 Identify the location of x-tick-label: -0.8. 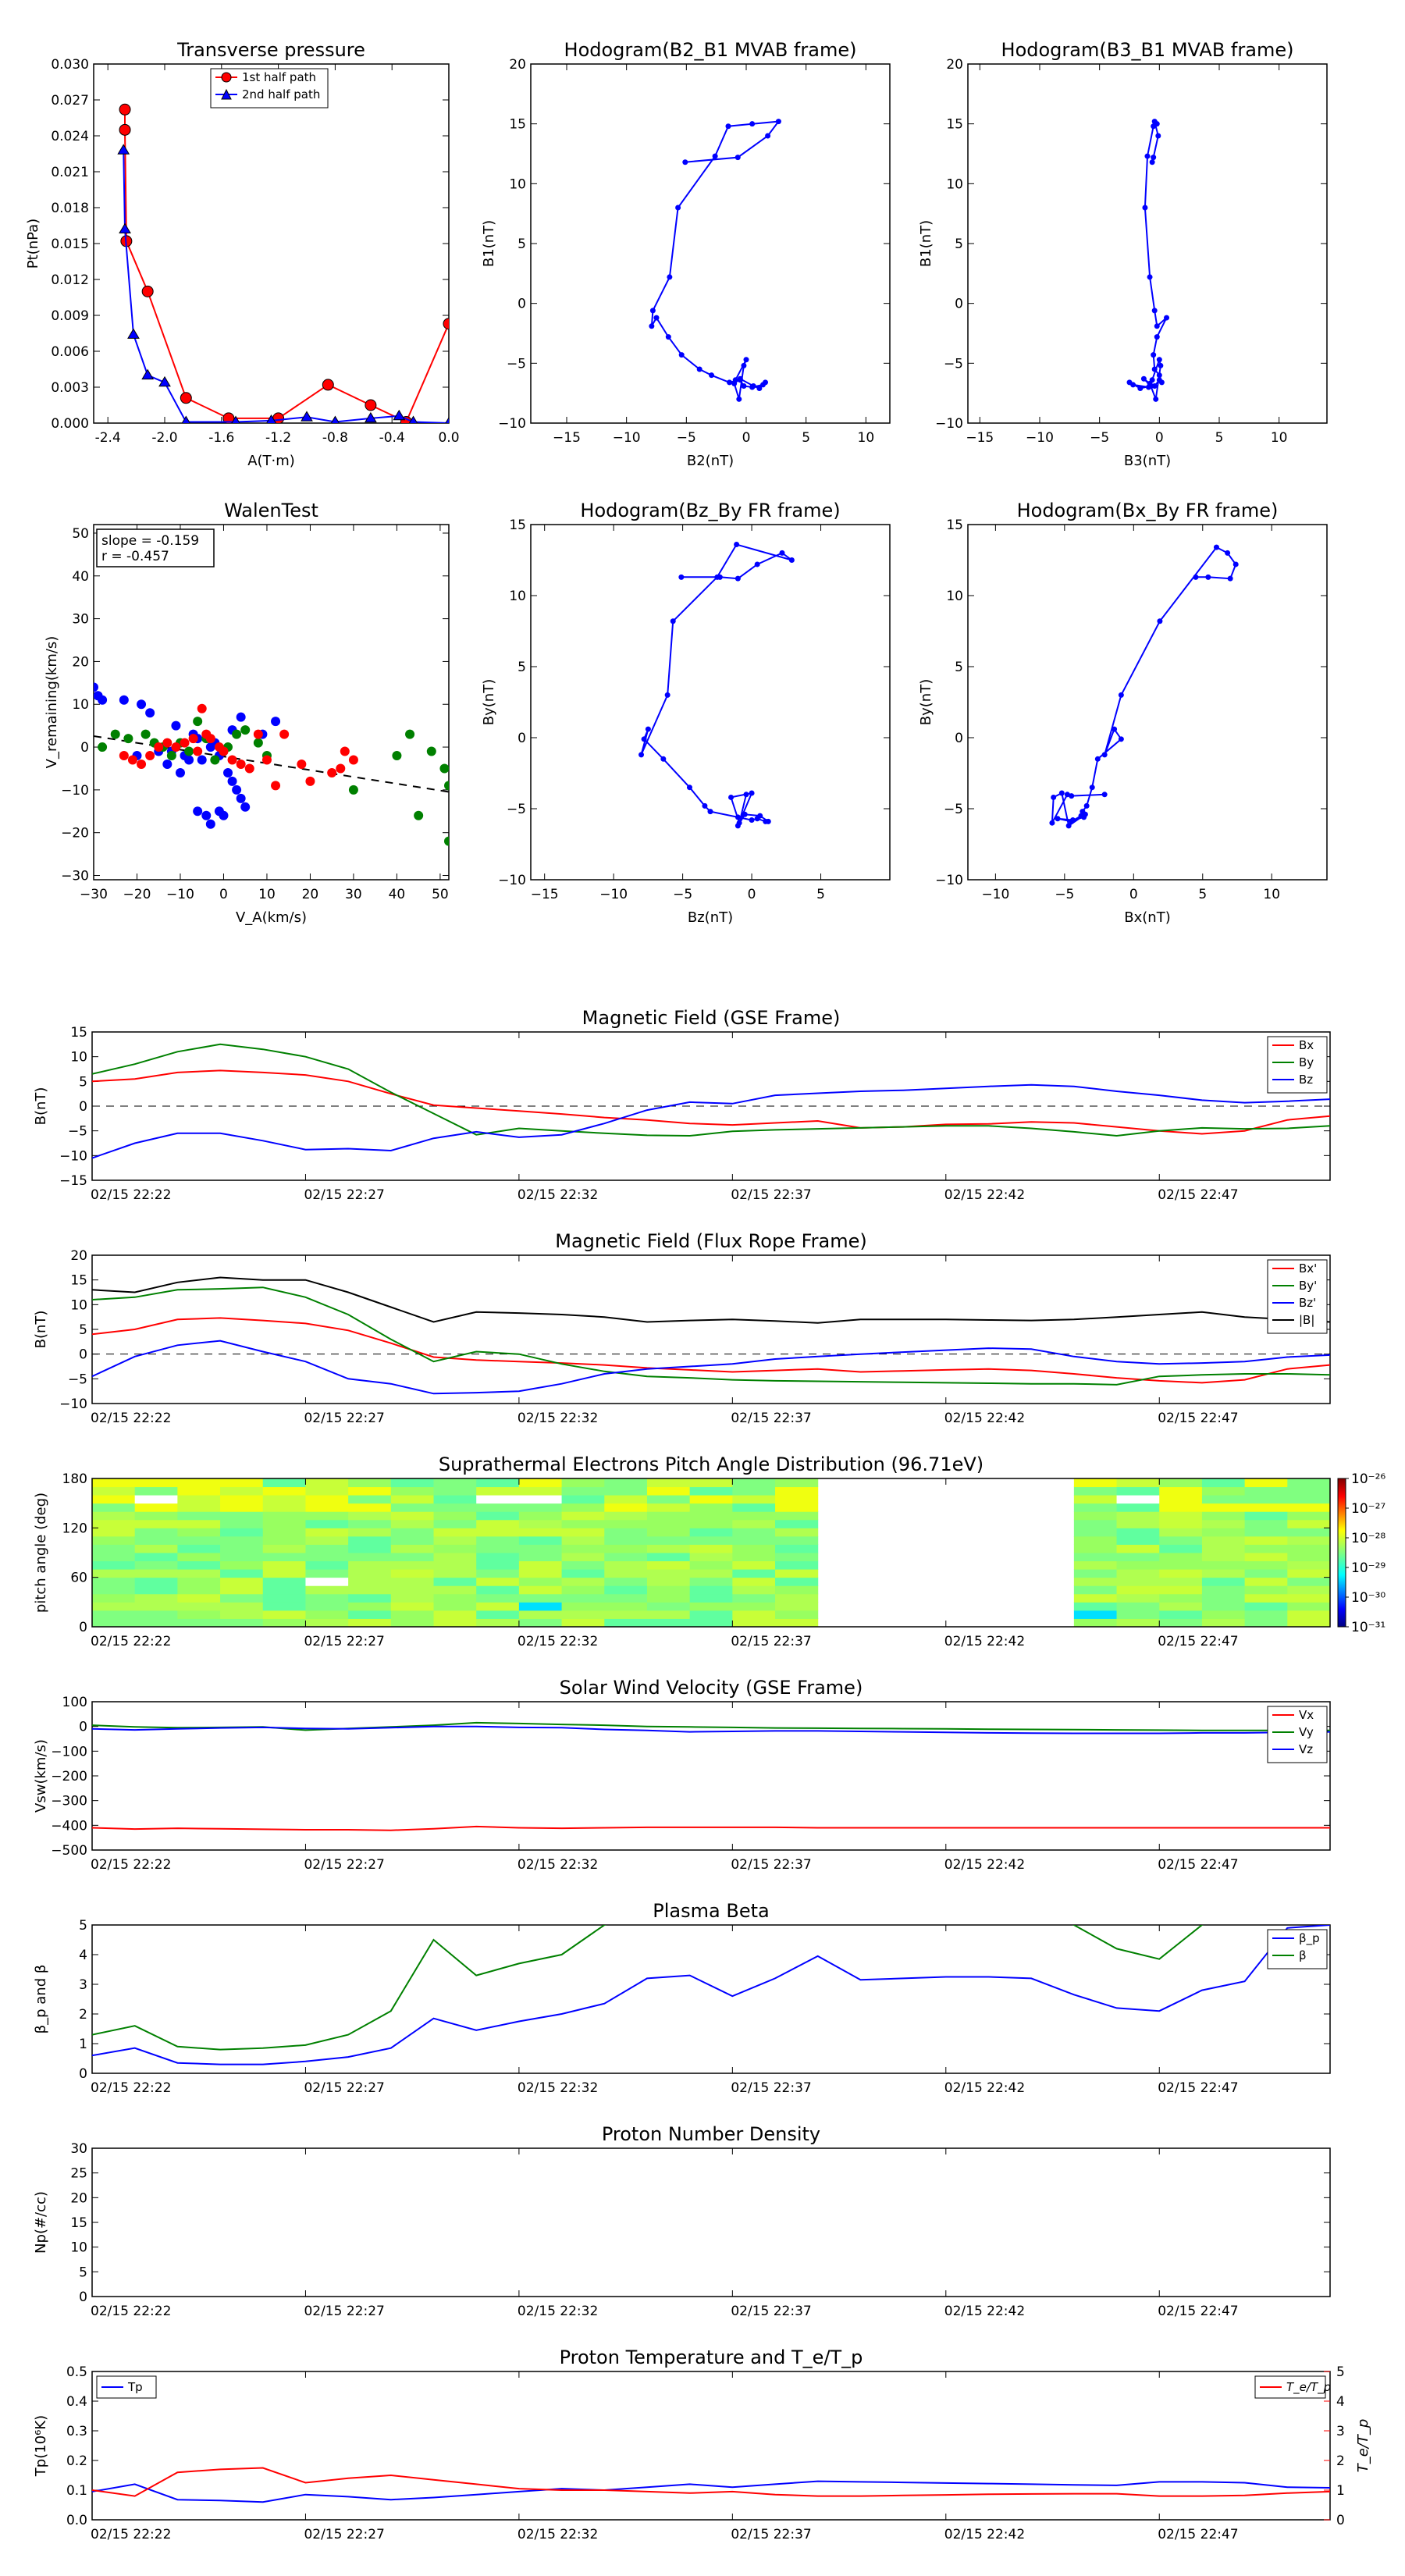
(335, 438).